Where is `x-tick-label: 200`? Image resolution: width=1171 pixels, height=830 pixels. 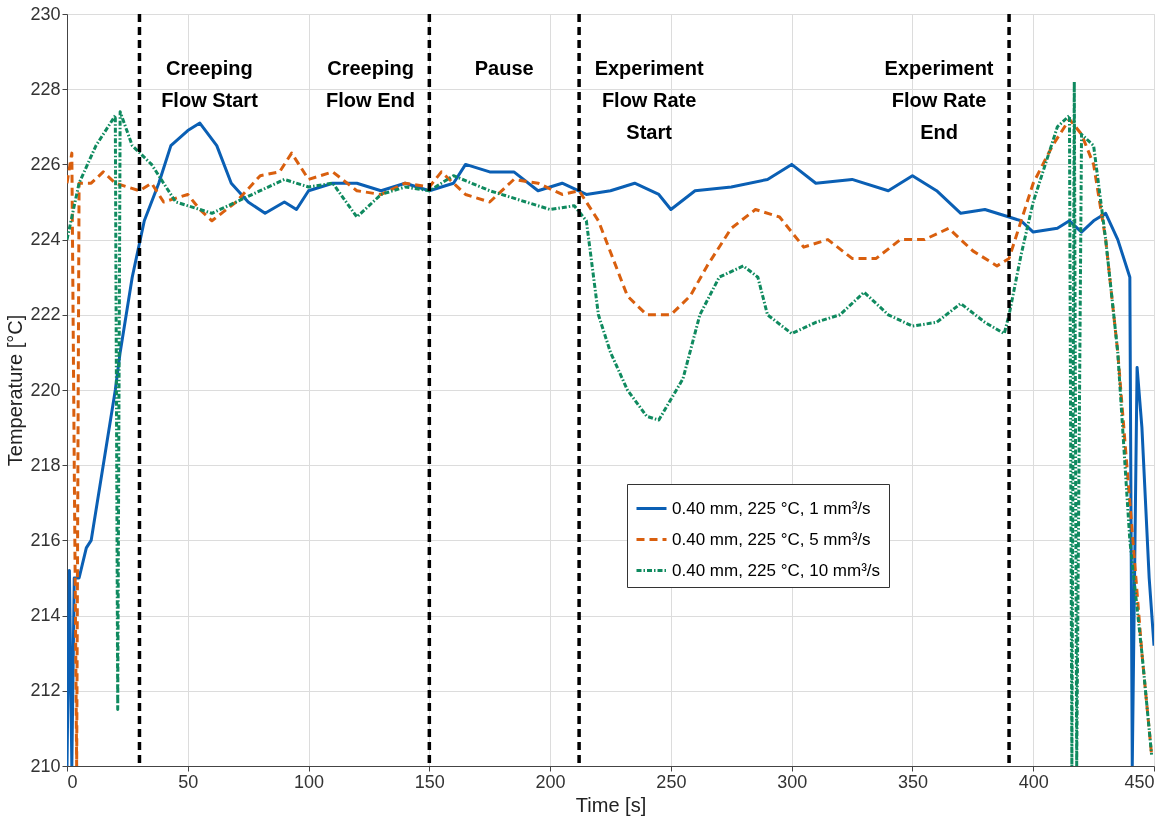 x-tick-label: 200 is located at coordinates (550, 781).